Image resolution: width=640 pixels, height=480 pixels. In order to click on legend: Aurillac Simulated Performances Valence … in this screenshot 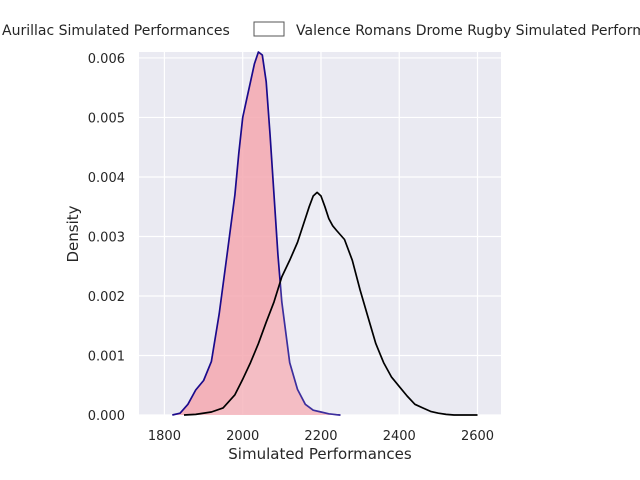, I will do `click(321, 30)`.